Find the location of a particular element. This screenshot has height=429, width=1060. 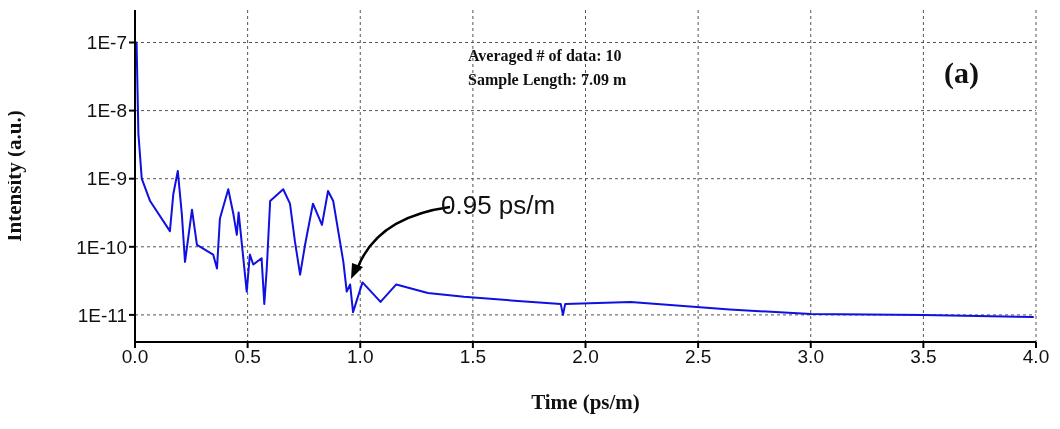

y-tick-label: 1E-9 is located at coordinates (106, 179).